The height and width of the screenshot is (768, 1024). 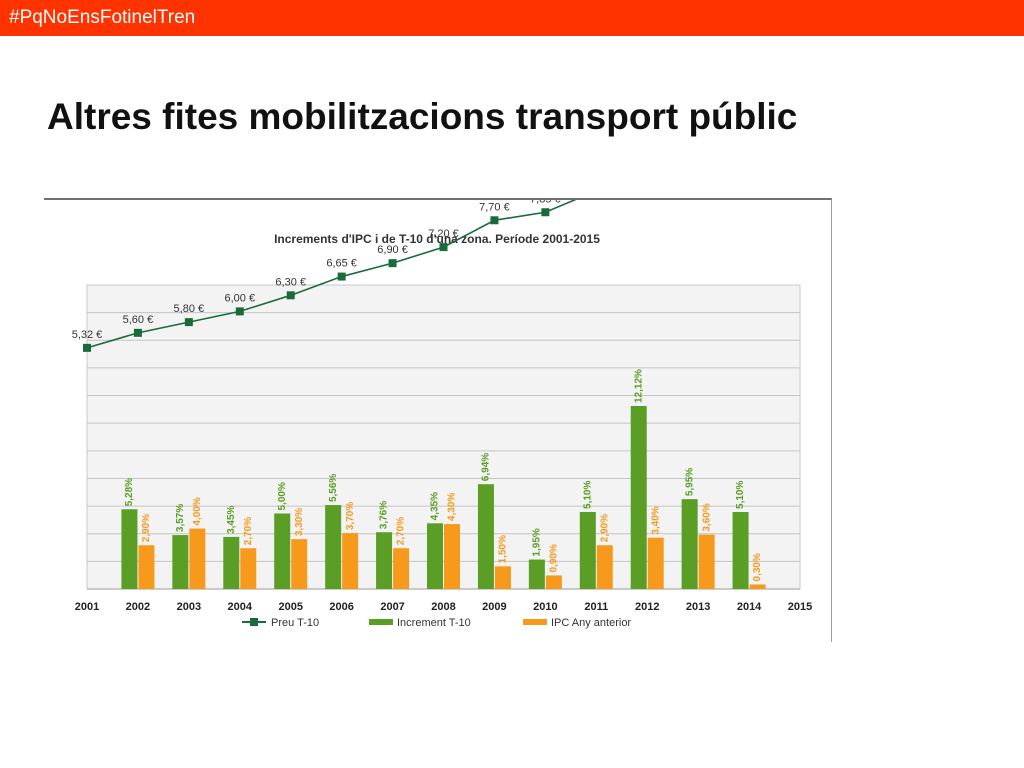 What do you see at coordinates (102, 17) in the screenshot?
I see `hashtag-label: #PqNoEnsFotinelTren` at bounding box center [102, 17].